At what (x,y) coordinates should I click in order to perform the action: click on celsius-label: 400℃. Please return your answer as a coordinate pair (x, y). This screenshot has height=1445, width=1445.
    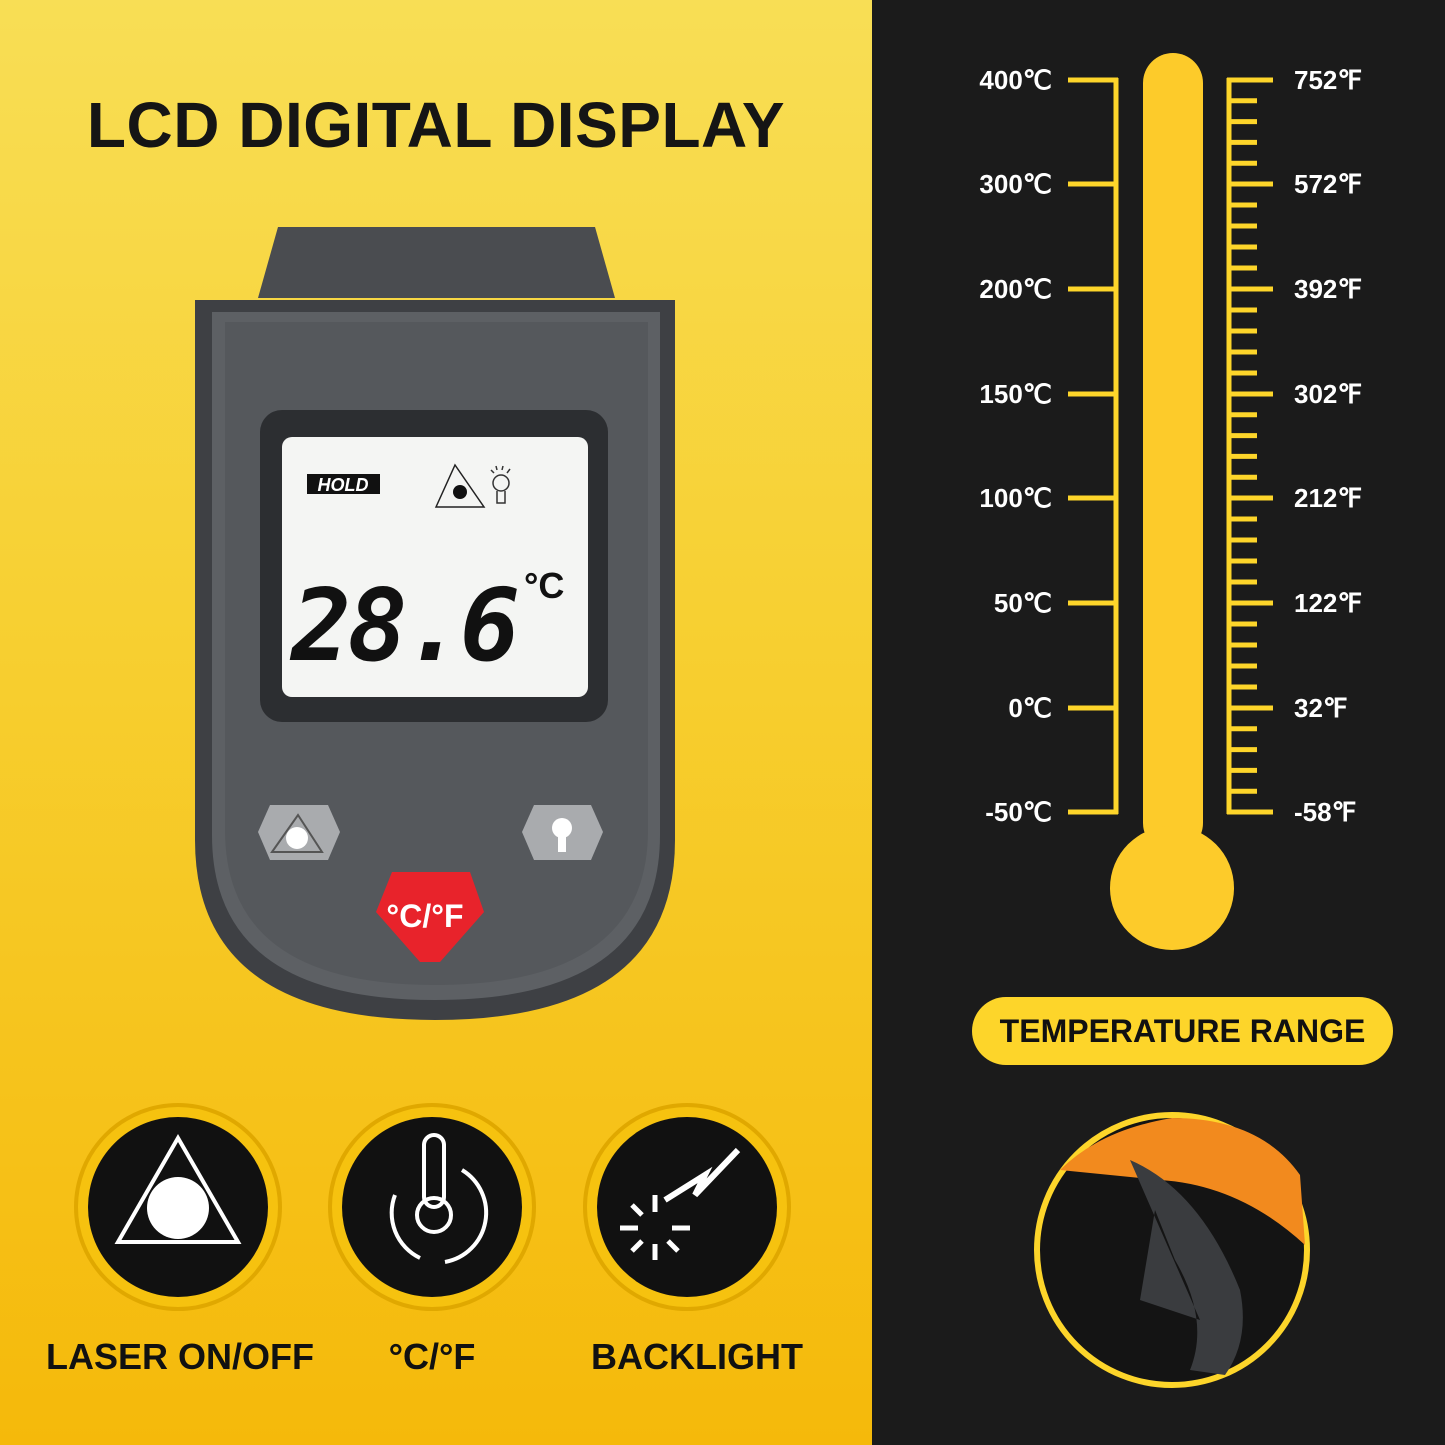
    Looking at the image, I should click on (1015, 80).